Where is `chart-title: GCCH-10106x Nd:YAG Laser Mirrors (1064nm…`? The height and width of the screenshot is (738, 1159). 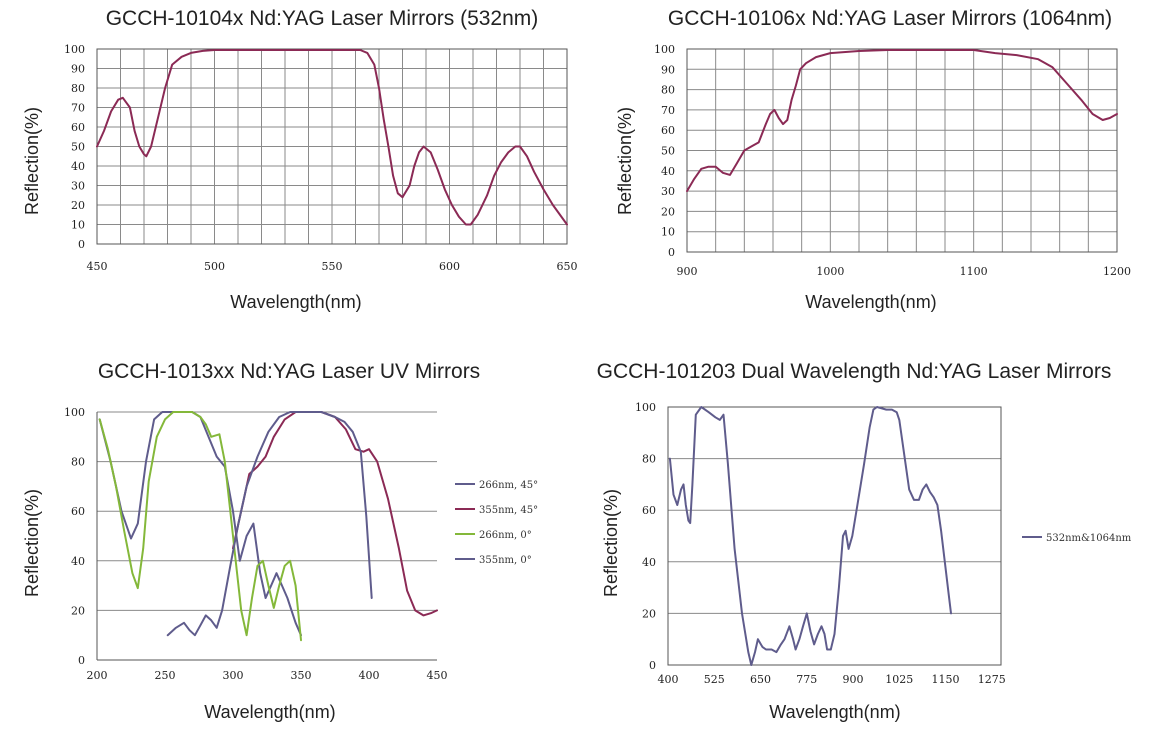 chart-title: GCCH-10106x Nd:YAG Laser Mirrors (1064nm… is located at coordinates (890, 18).